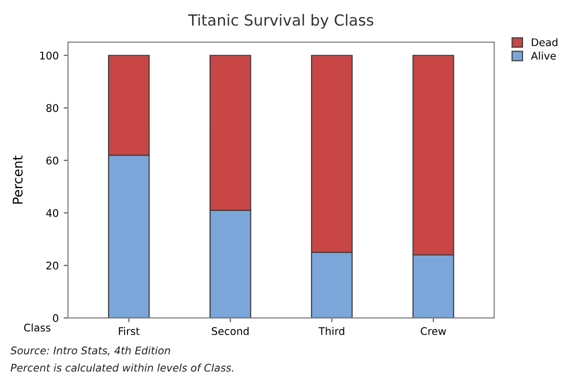 The image size is (576, 384). Describe the element at coordinates (543, 56) in the screenshot. I see `legend-label: Alive` at that location.